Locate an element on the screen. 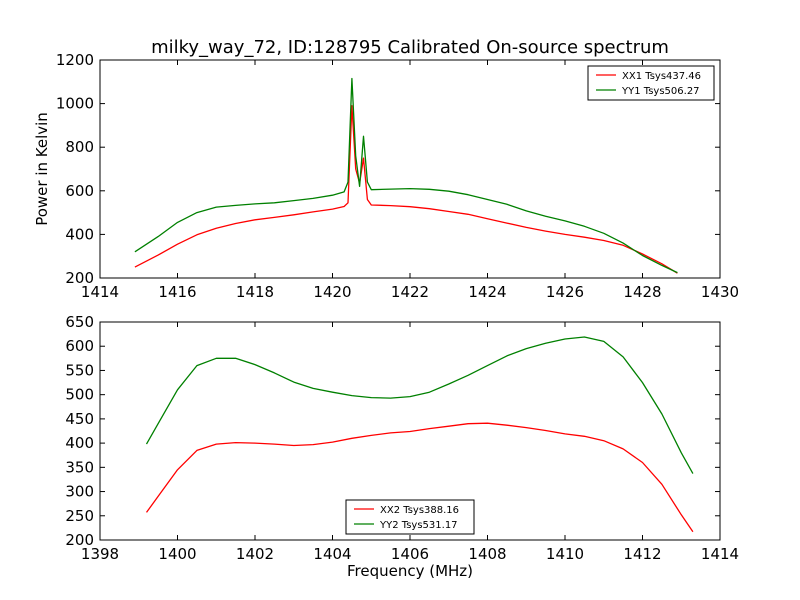  bottom-x-tick-label: 1398 is located at coordinates (100, 554).